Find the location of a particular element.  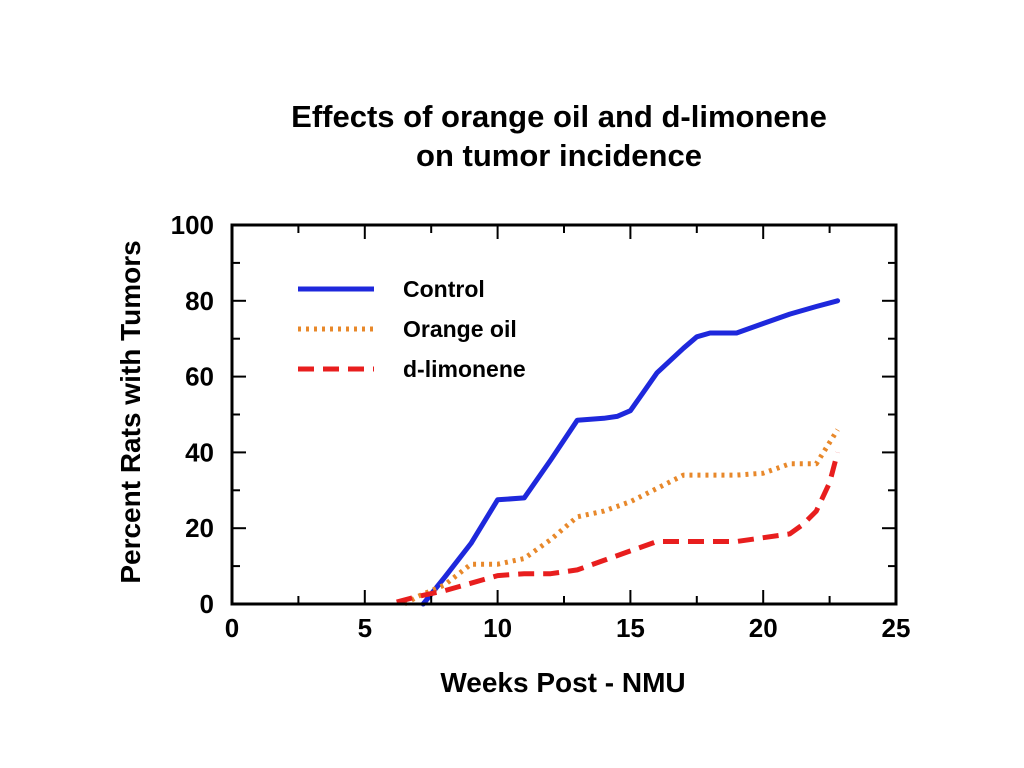

x-tick-label: 25 is located at coordinates (896, 628).